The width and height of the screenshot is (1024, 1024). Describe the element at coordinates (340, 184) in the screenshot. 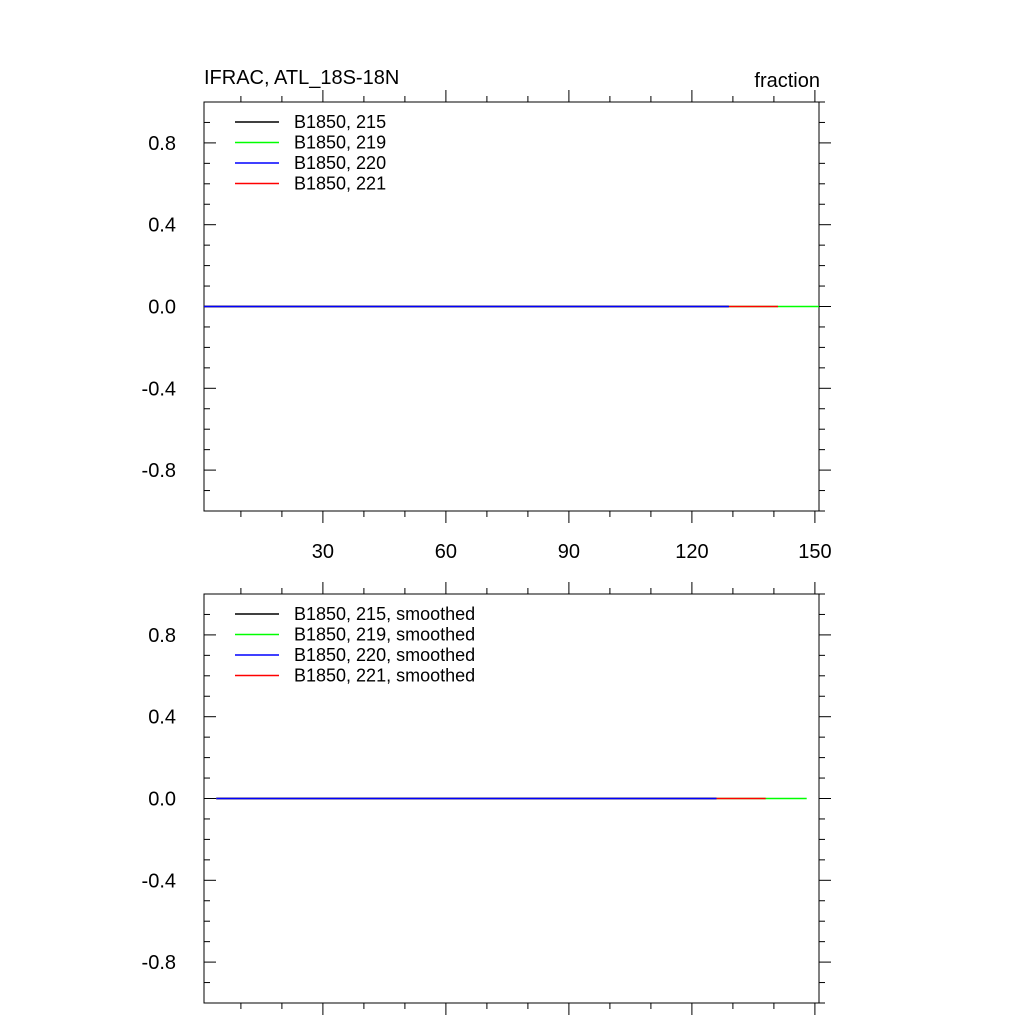

I see `legend-label: B1850, 221` at that location.